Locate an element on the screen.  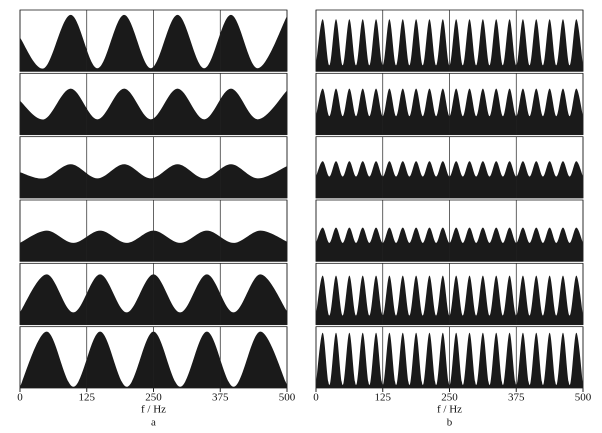
panel-label: a is located at coordinates (153, 423).